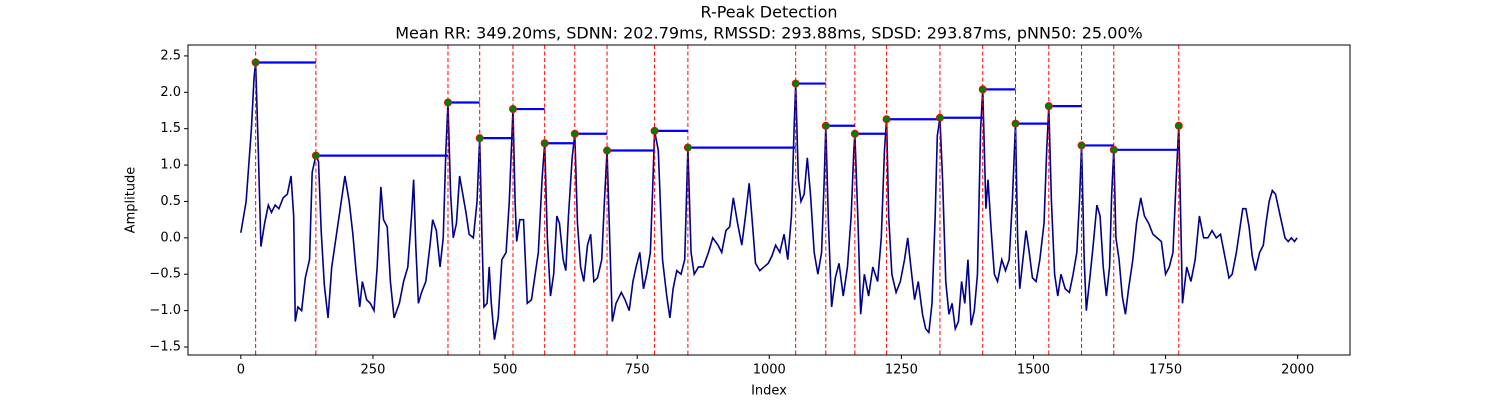  What do you see at coordinates (769, 370) in the screenshot?
I see `x-tick-label: 1000` at bounding box center [769, 370].